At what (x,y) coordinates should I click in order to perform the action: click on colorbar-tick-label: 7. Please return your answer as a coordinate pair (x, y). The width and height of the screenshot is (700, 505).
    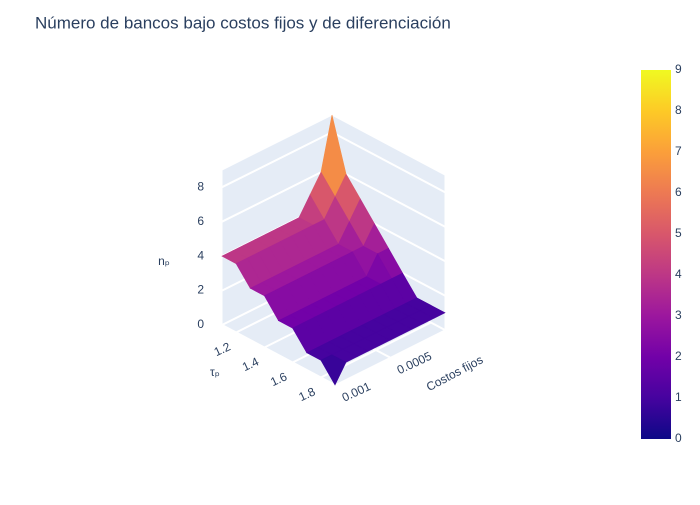
    Looking at the image, I should click on (678, 151).